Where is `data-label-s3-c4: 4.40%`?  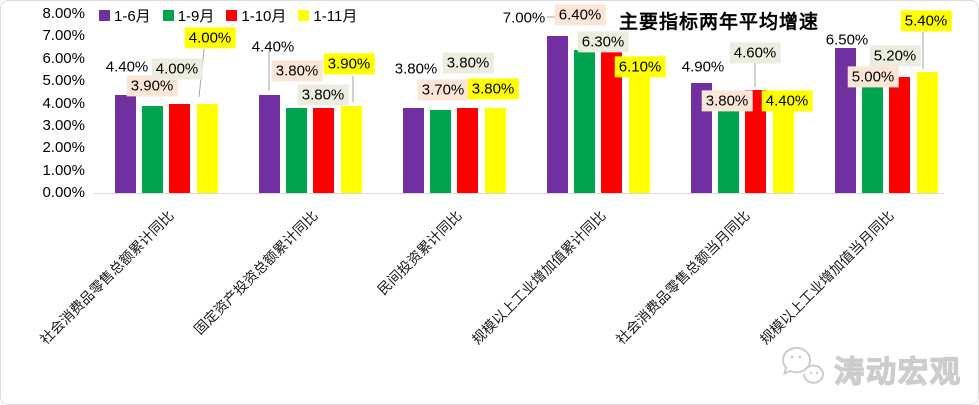 data-label-s3-c4: 4.40% is located at coordinates (787, 101).